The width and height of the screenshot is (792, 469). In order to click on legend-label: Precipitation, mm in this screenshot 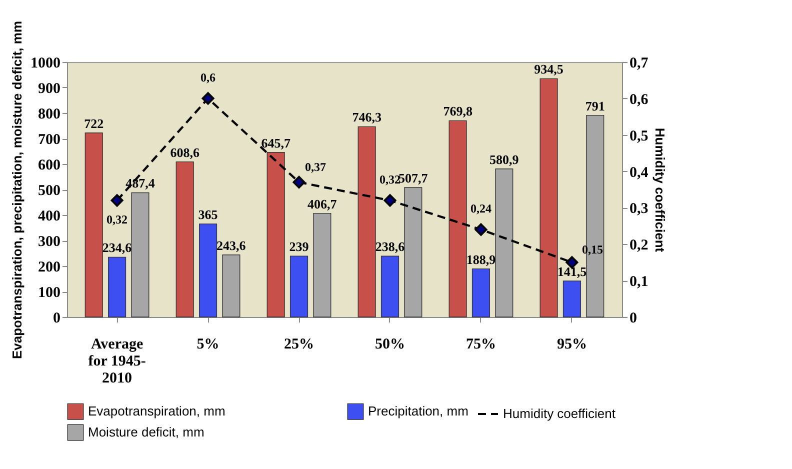, I will do `click(418, 411)`.